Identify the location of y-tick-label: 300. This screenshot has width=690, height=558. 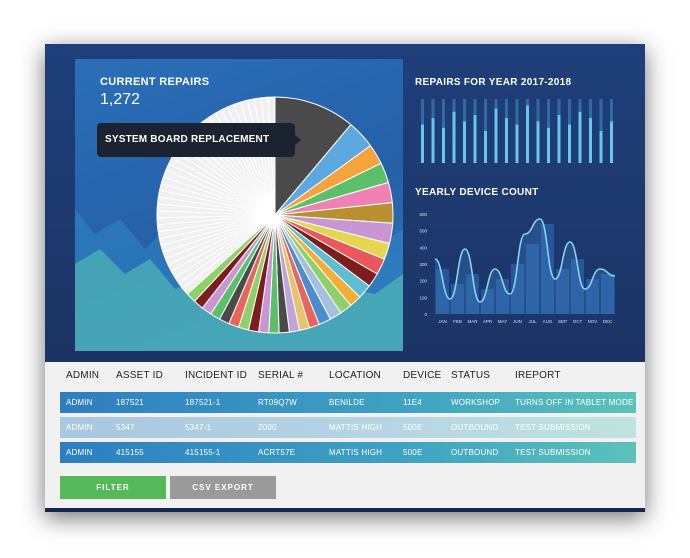
(423, 264).